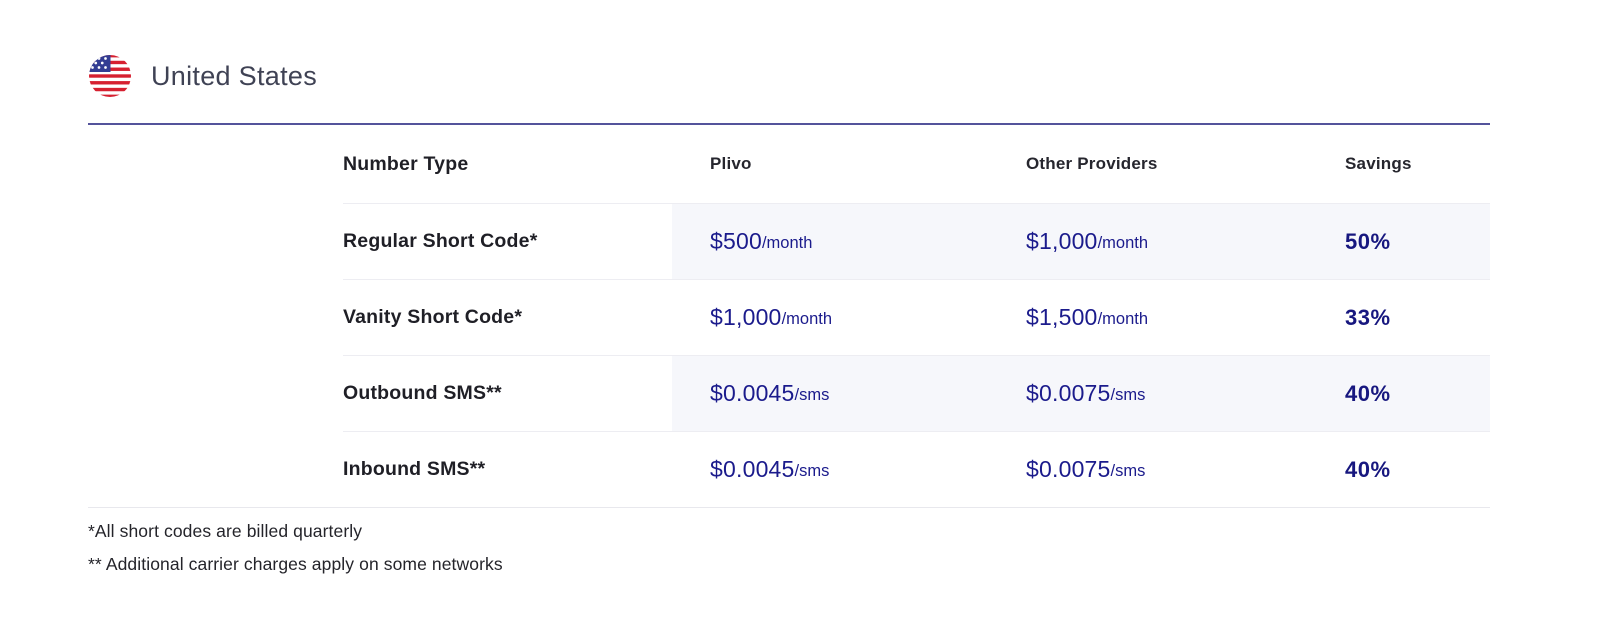  Describe the element at coordinates (836, 241) in the screenshot. I see `cell-plivo-price: $500/month` at that location.